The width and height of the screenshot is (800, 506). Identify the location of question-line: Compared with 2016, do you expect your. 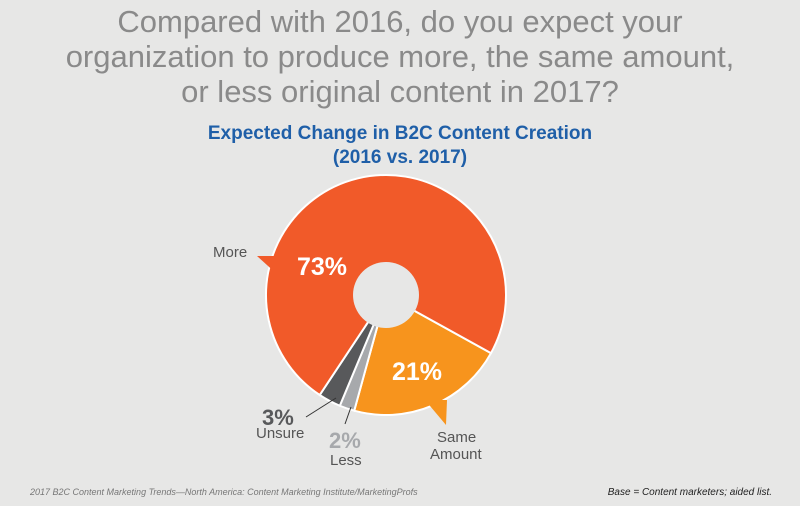
(400, 21).